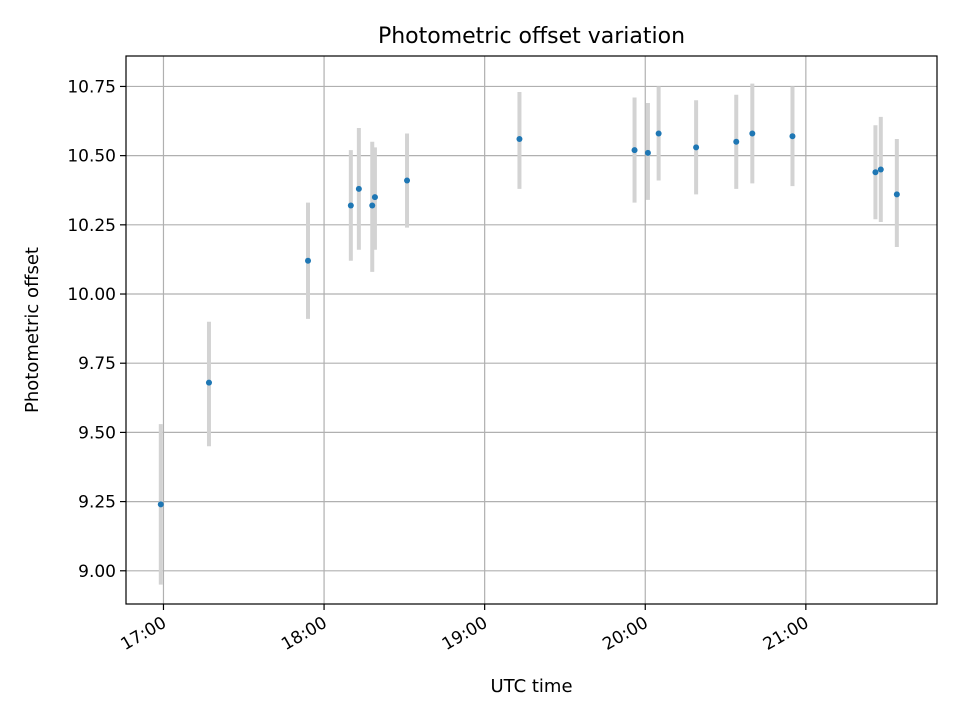 Image resolution: width=960 pixels, height=720 pixels. What do you see at coordinates (91, 157) in the screenshot?
I see `y-tick-label: 10.50` at bounding box center [91, 157].